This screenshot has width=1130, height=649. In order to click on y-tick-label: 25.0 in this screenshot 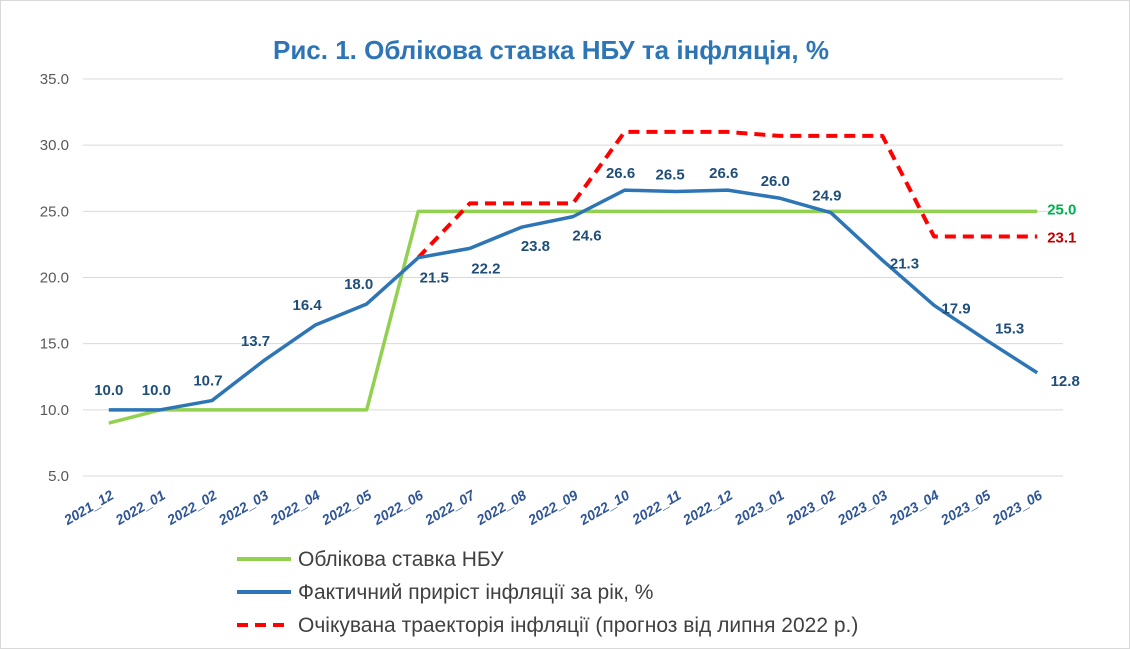, I will do `click(54, 211)`.